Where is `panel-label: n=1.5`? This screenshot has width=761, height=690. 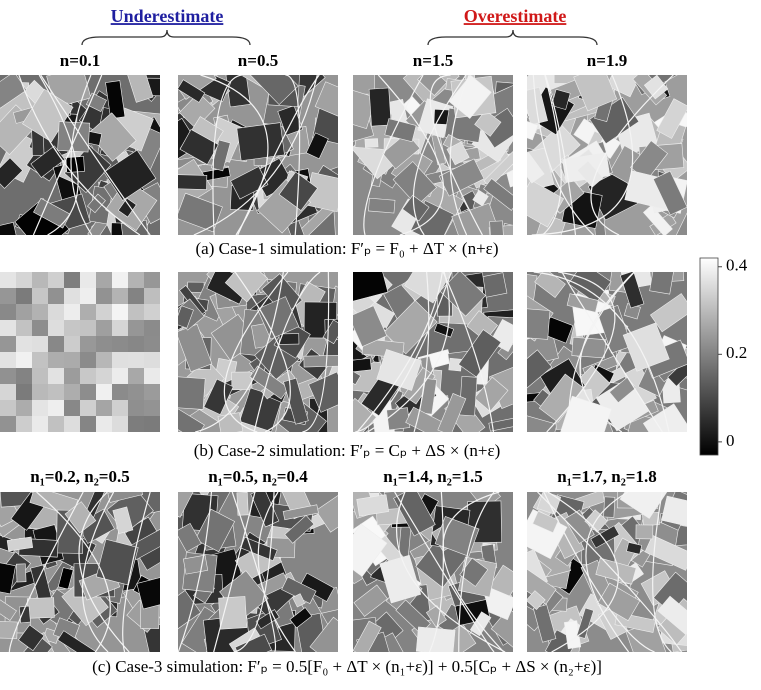
panel-label: n=1.5 is located at coordinates (433, 60).